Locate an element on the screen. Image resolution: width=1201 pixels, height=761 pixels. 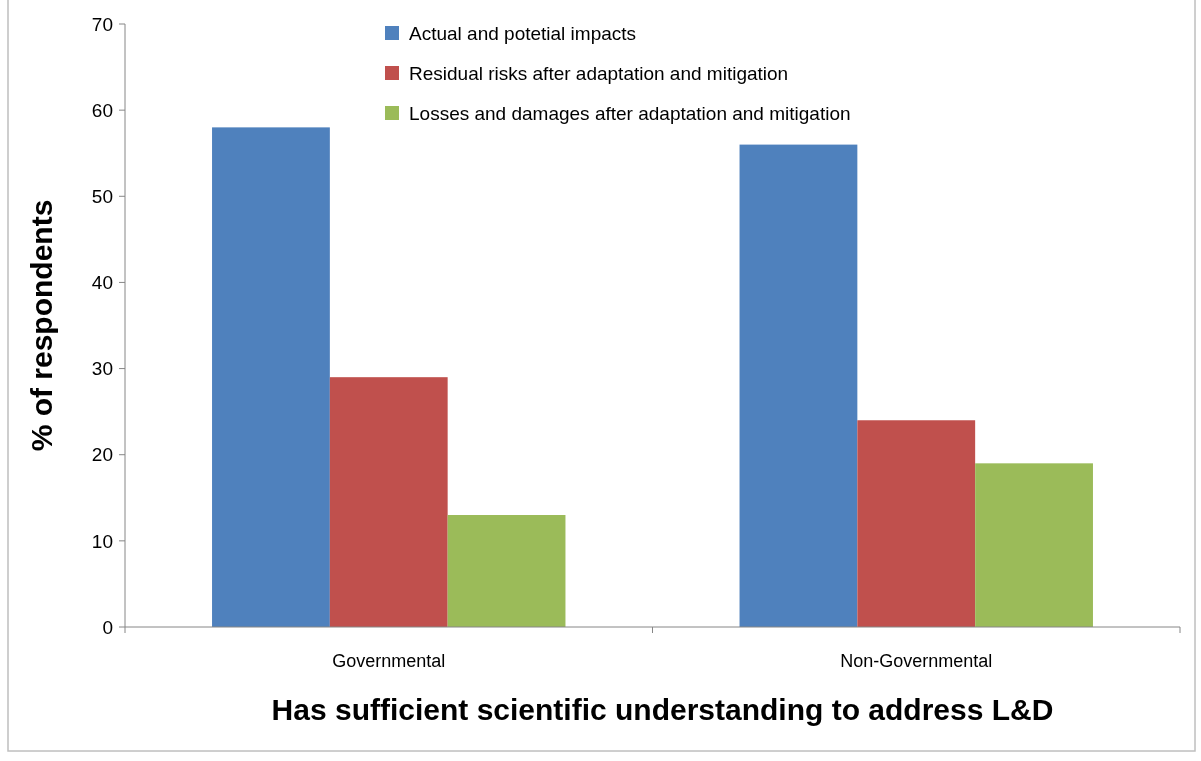
y-axis-title: % of respondents is located at coordinates (41, 325).